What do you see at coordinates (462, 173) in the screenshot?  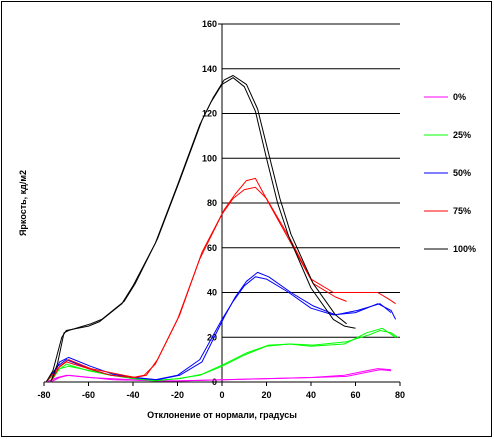 I see `legend-label: 50%` at bounding box center [462, 173].